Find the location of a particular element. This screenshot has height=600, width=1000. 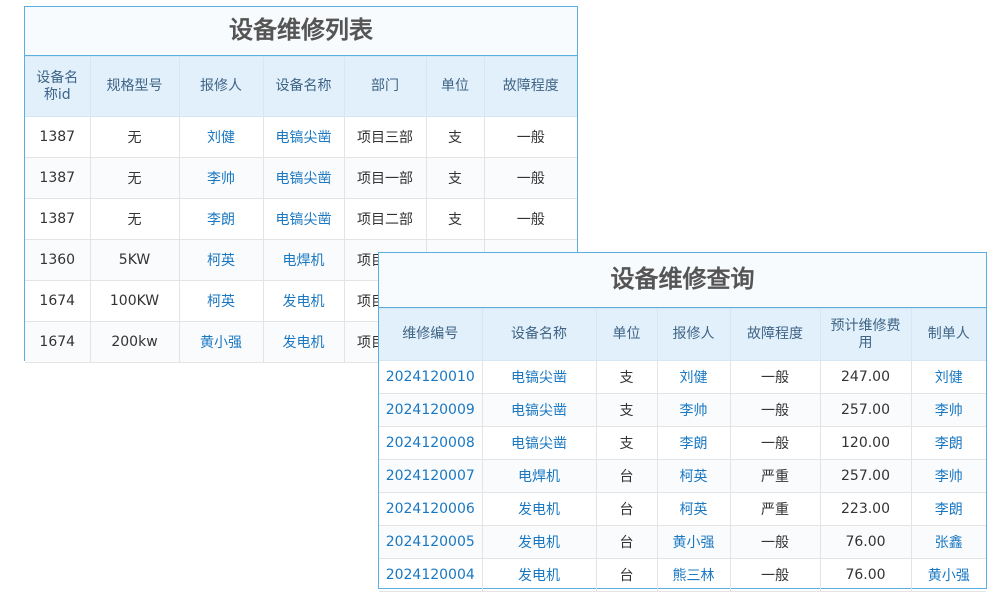

header-row: 维修编号 设备名称 单位 报修人 故障程度 预计维修费用 制单人 is located at coordinates (682, 334).